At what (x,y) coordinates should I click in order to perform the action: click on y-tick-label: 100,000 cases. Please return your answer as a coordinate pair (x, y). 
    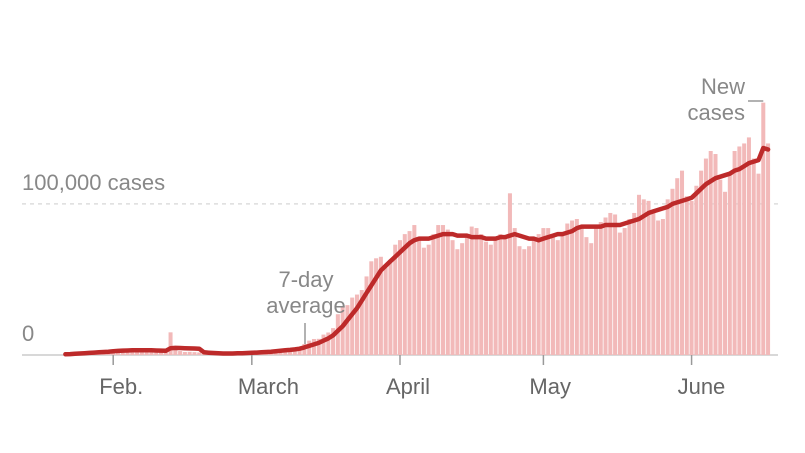
    Looking at the image, I should click on (93, 182).